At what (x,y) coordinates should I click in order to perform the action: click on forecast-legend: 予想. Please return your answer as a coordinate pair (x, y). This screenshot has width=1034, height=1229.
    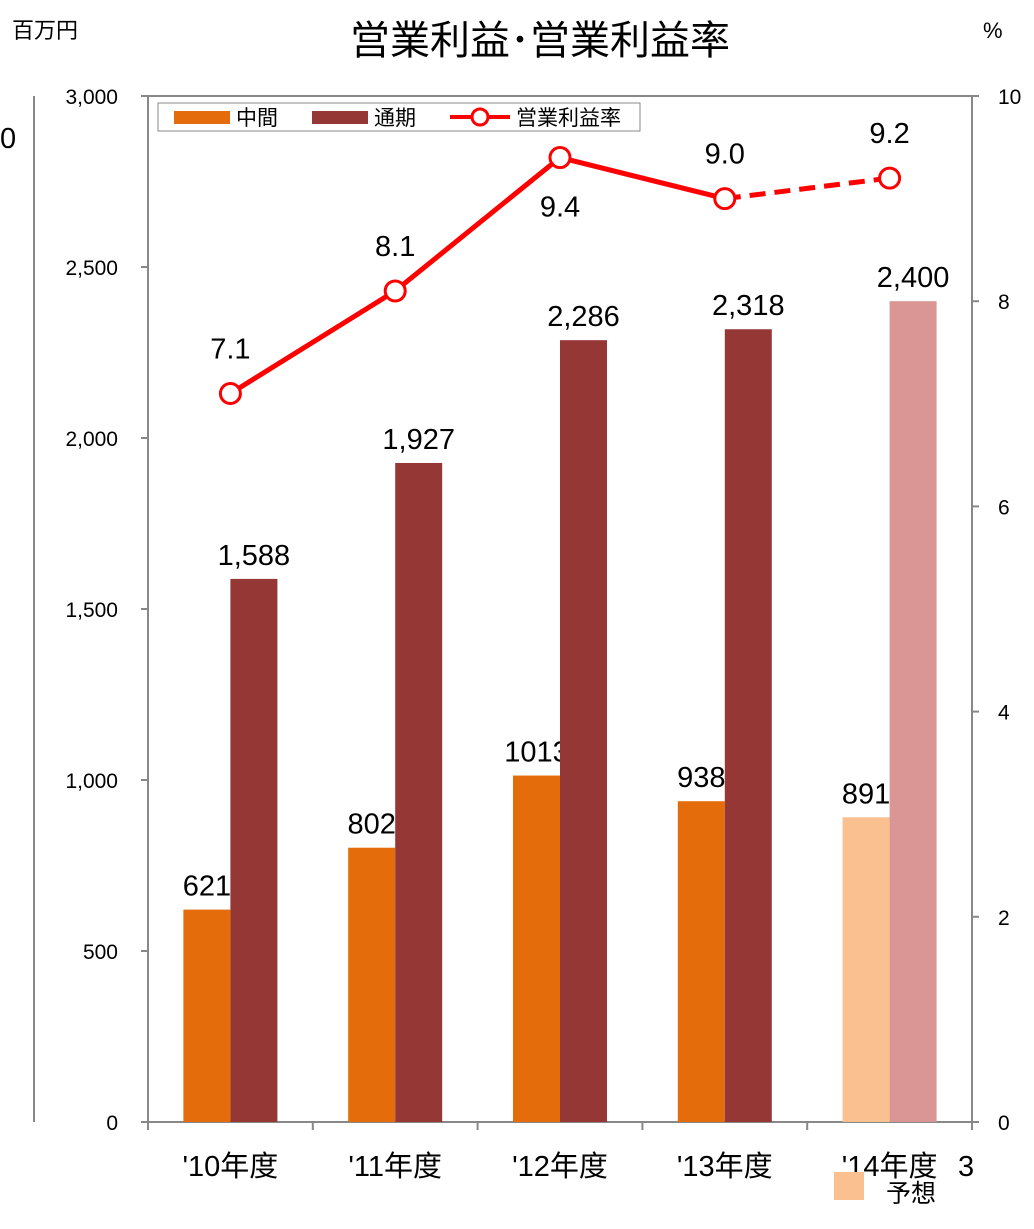
    Looking at the image, I should click on (885, 1190).